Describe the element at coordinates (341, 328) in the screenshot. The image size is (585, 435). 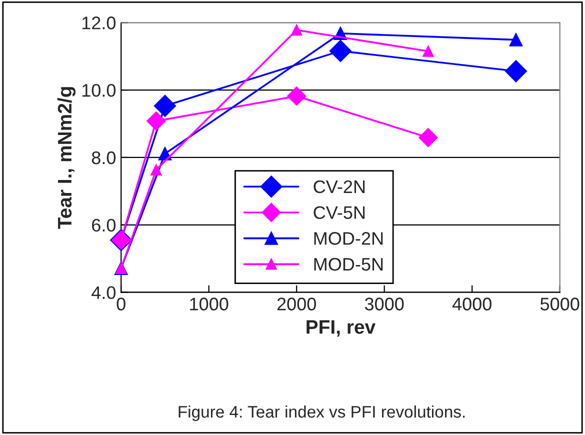
I see `x-axis-title: PFI, rev` at that location.